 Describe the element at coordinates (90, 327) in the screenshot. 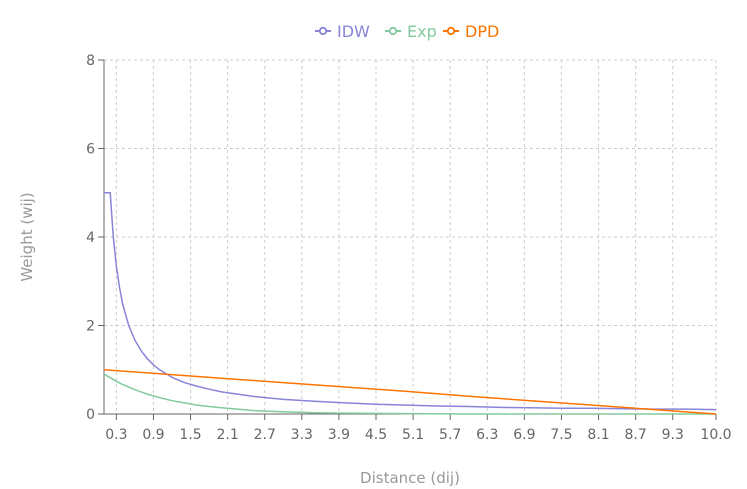

I see `y-tick-label: 2` at that location.